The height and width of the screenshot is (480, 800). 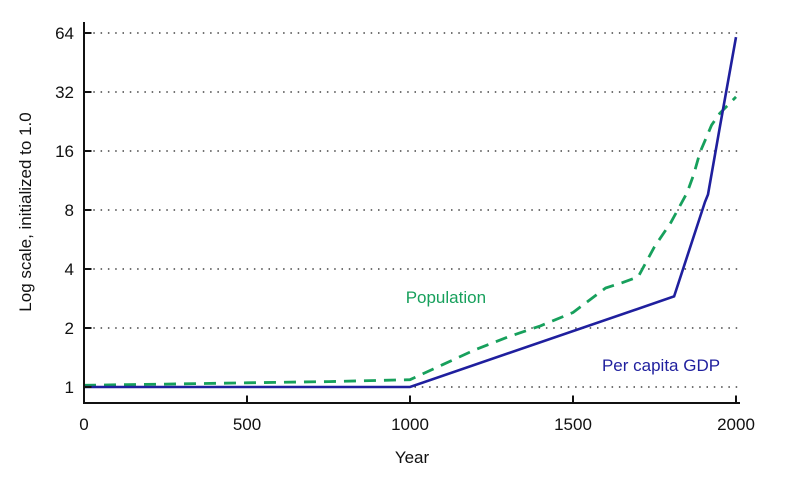 I want to click on x-axis-label: Year, so click(x=412, y=457).